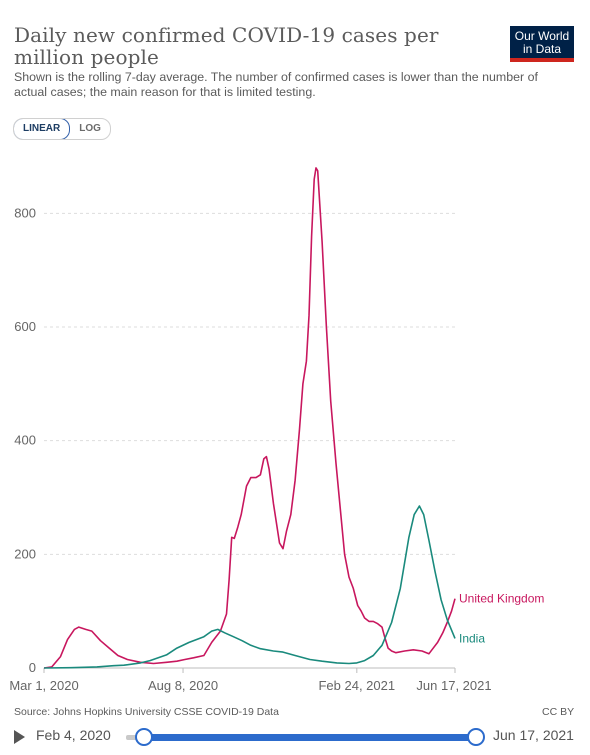 The height and width of the screenshot is (755, 590). Describe the element at coordinates (143, 737) in the screenshot. I see `timeline-start-handle` at that location.